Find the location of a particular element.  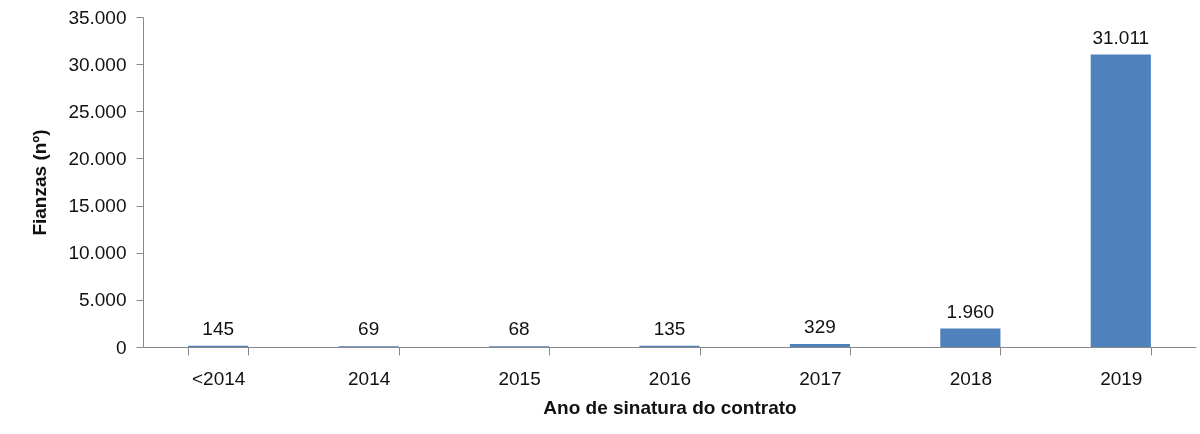

data-label: 1.960 is located at coordinates (970, 311).